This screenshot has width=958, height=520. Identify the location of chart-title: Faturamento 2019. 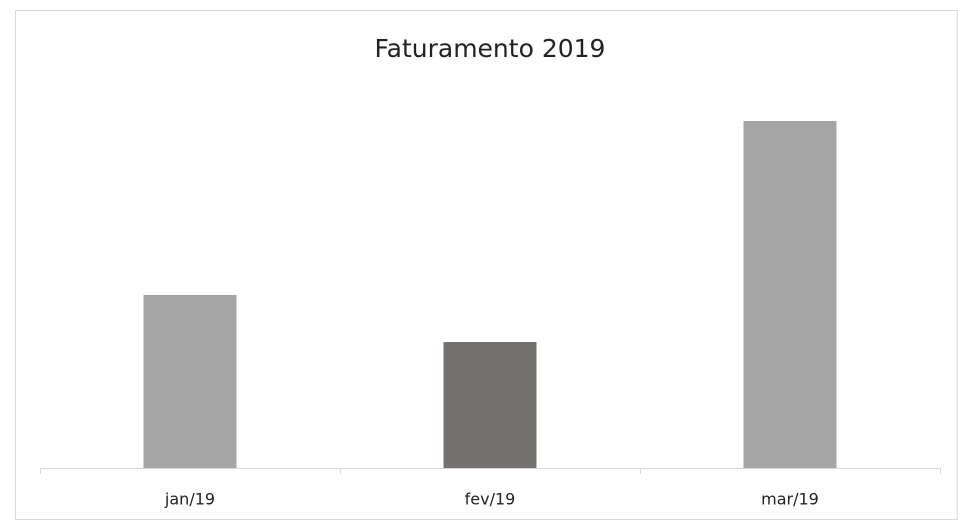
(490, 48).